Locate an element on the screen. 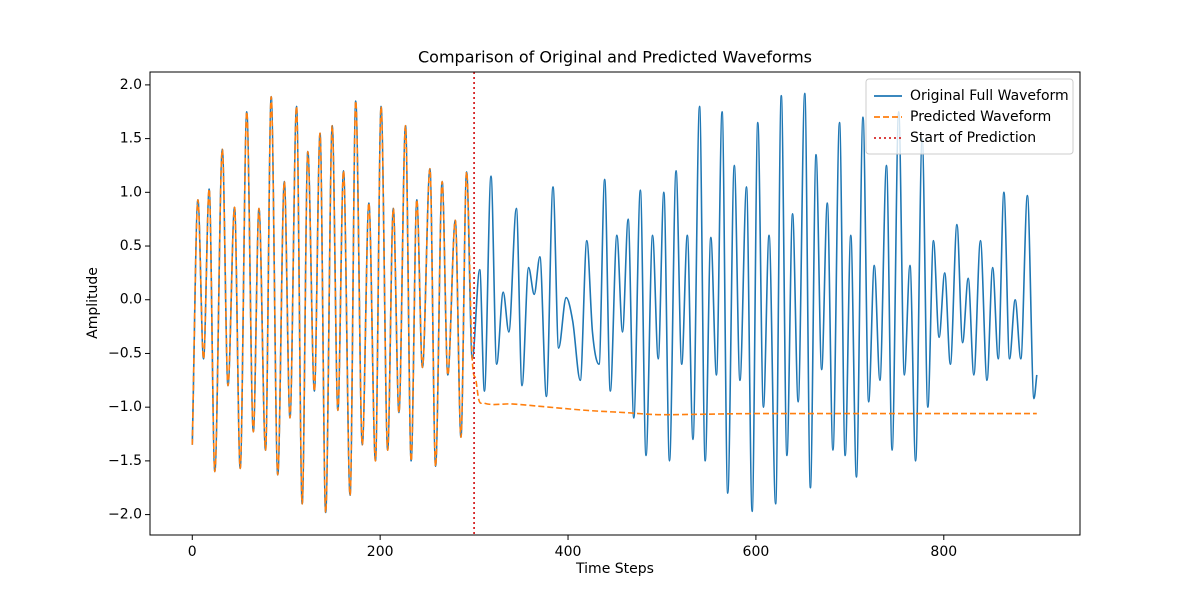  y-tick-label: −1.5 is located at coordinates (125, 461).